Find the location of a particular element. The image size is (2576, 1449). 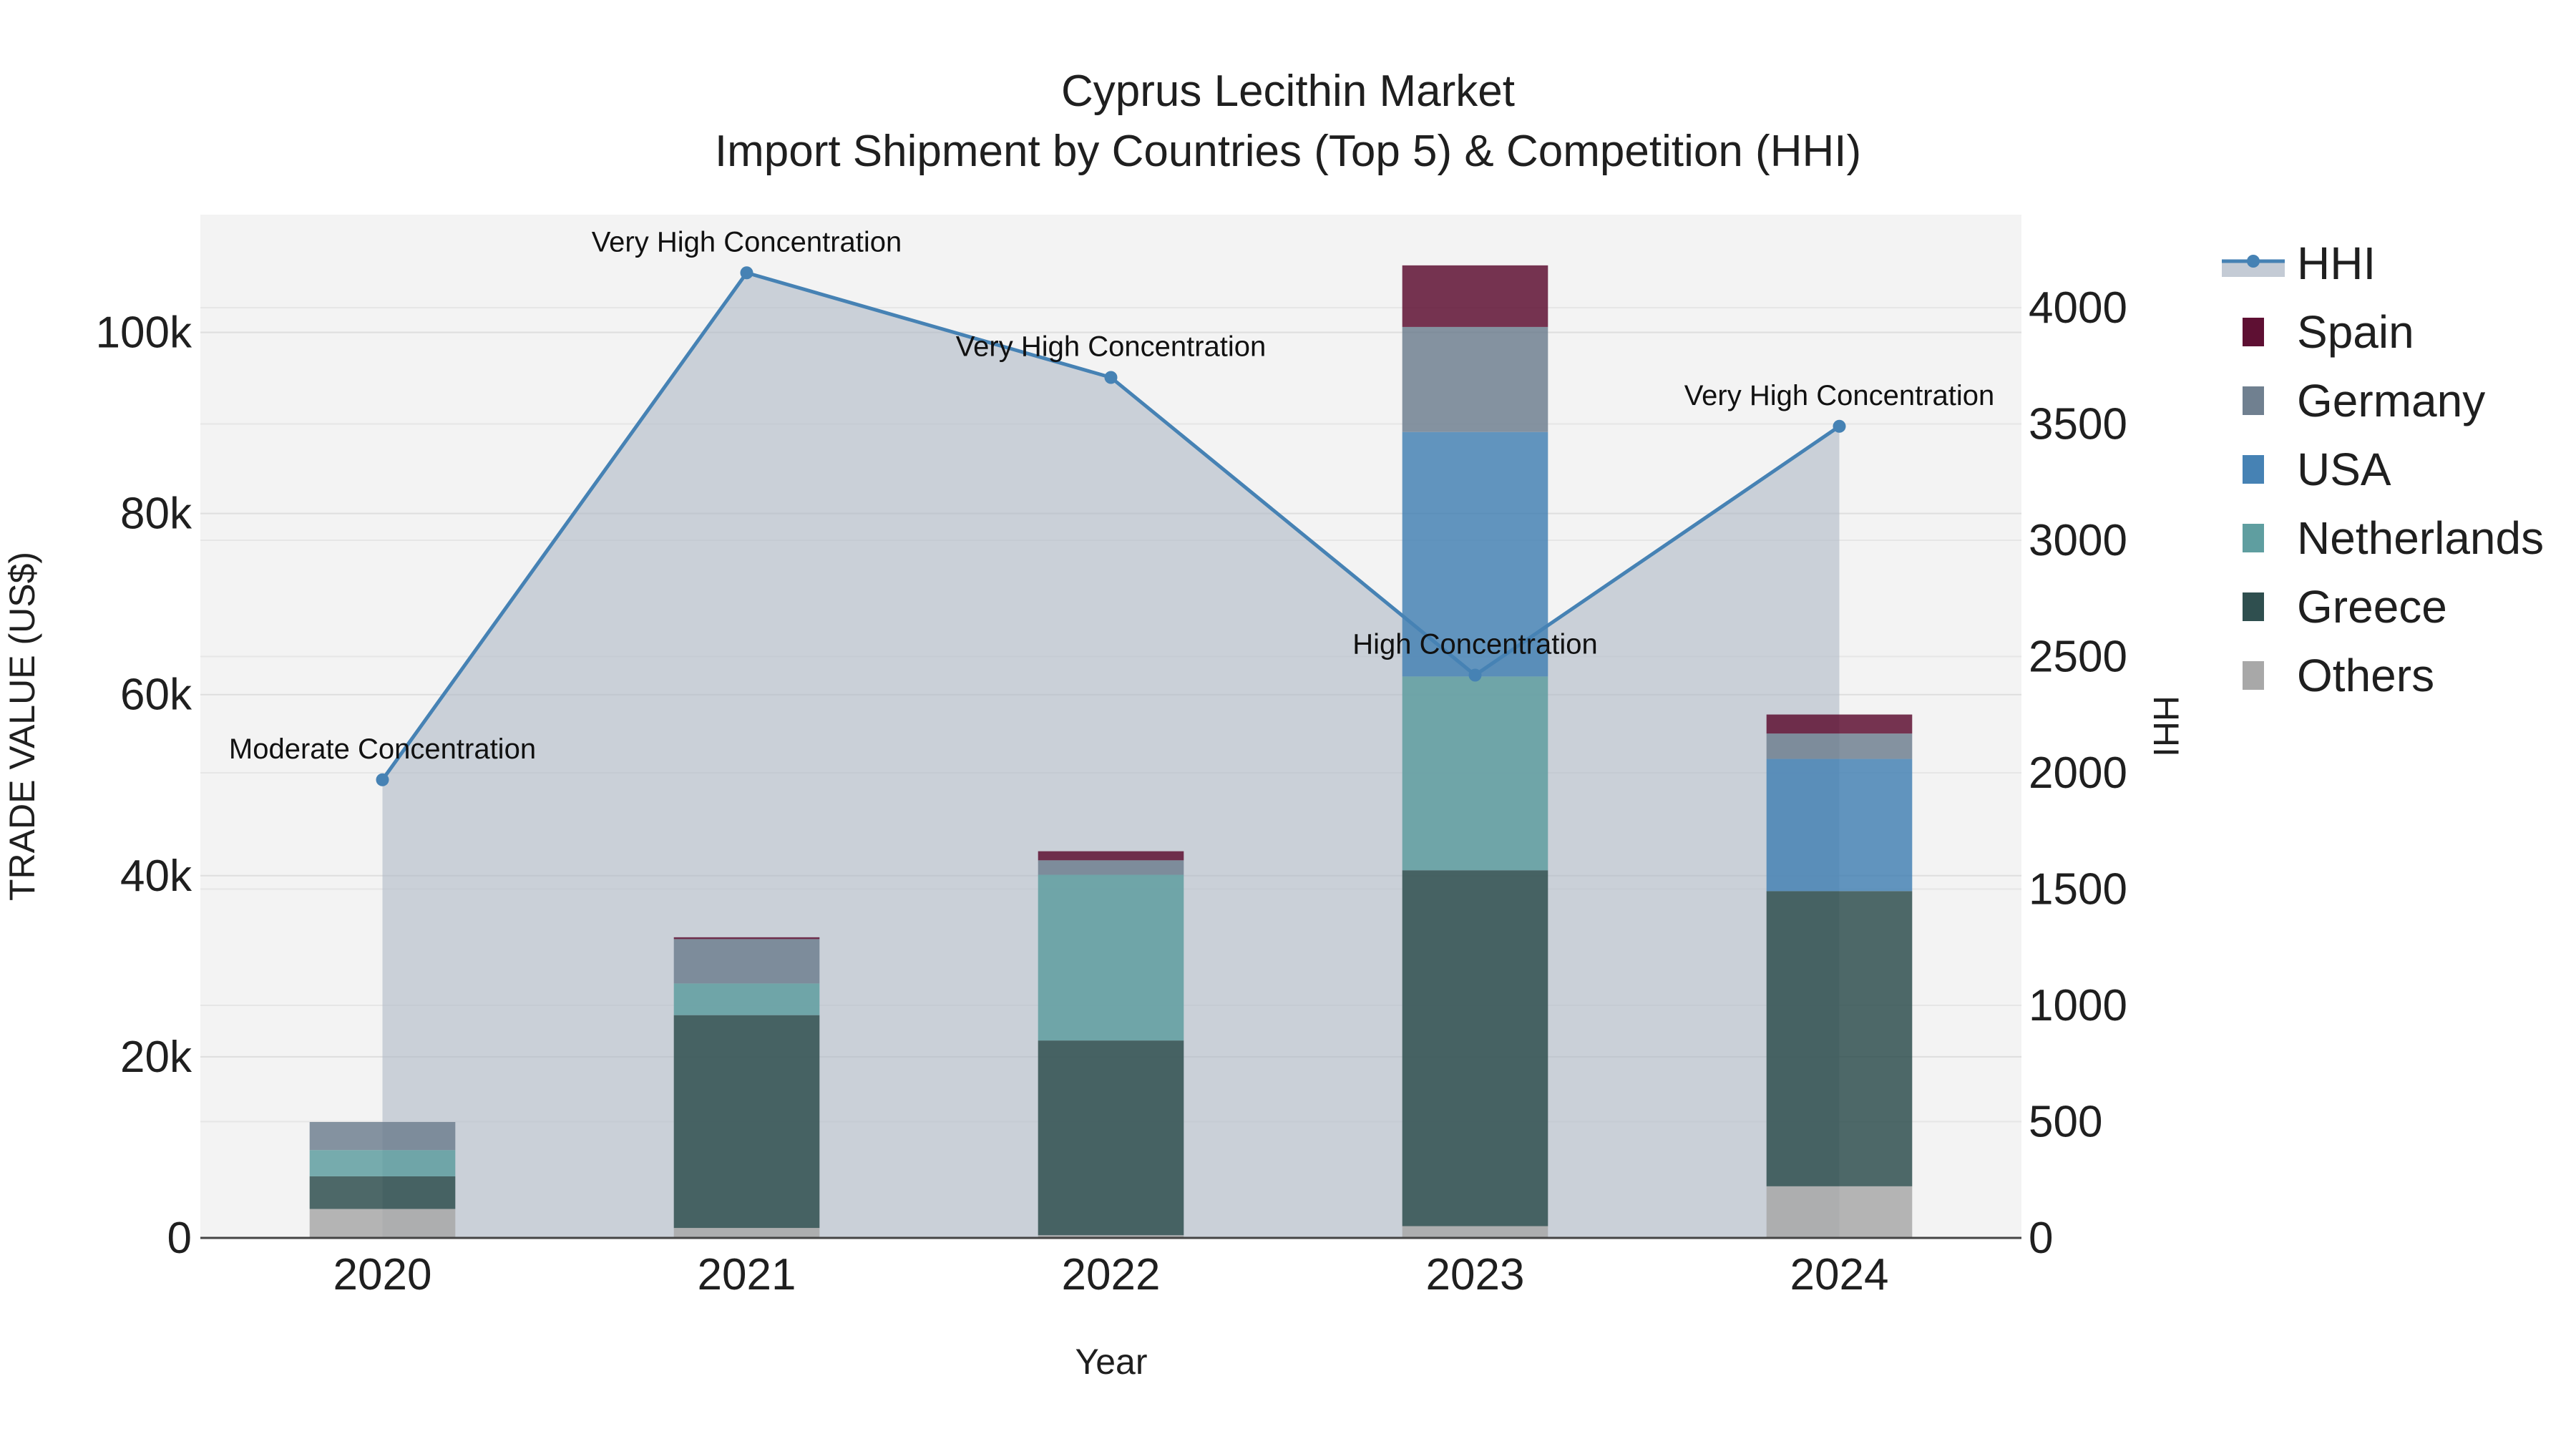

chart-title: Cyprus Lecithin Market is located at coordinates (1288, 91).